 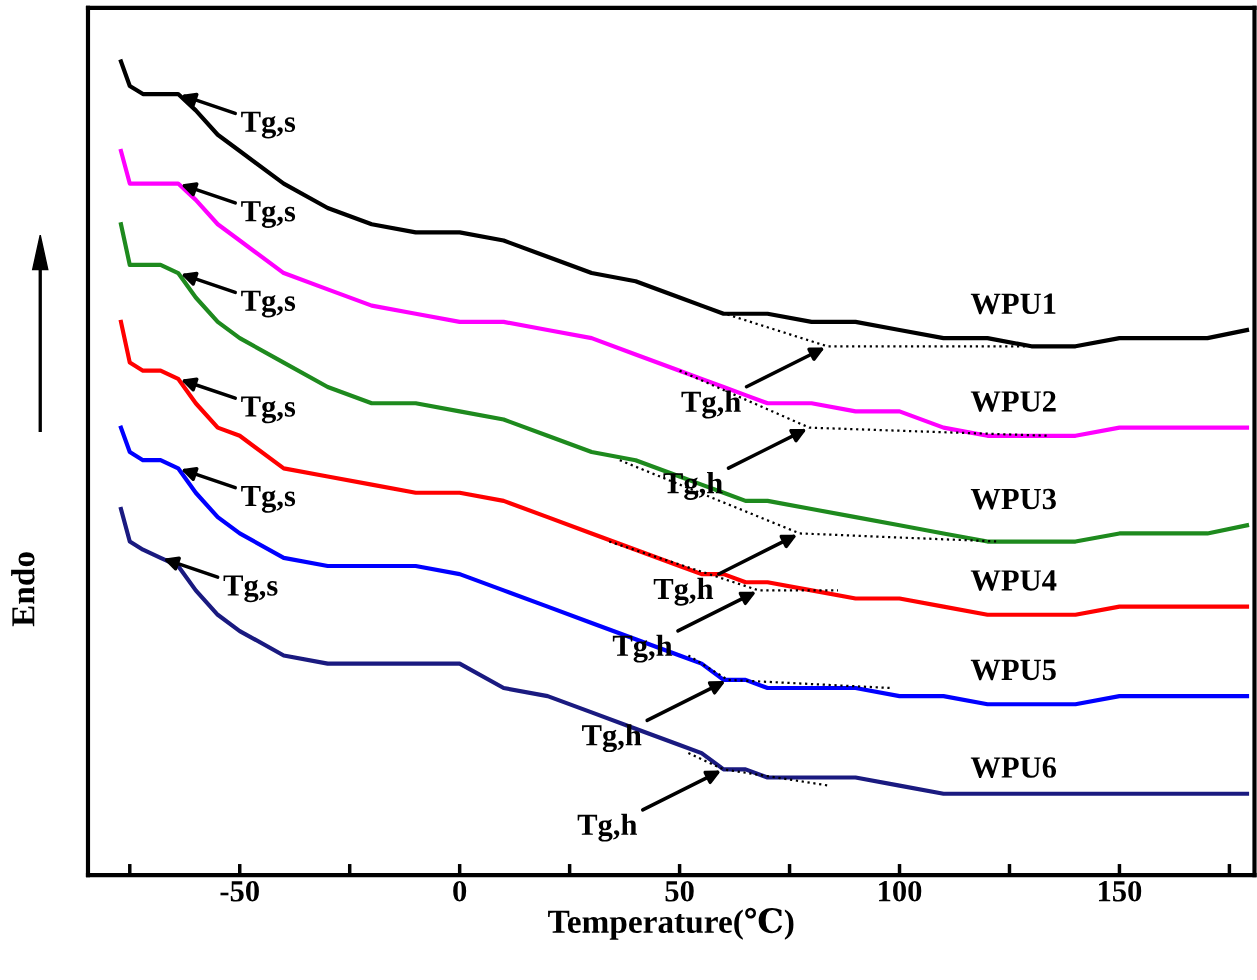 What do you see at coordinates (239, 891) in the screenshot?
I see `x-tick-label: -50` at bounding box center [239, 891].